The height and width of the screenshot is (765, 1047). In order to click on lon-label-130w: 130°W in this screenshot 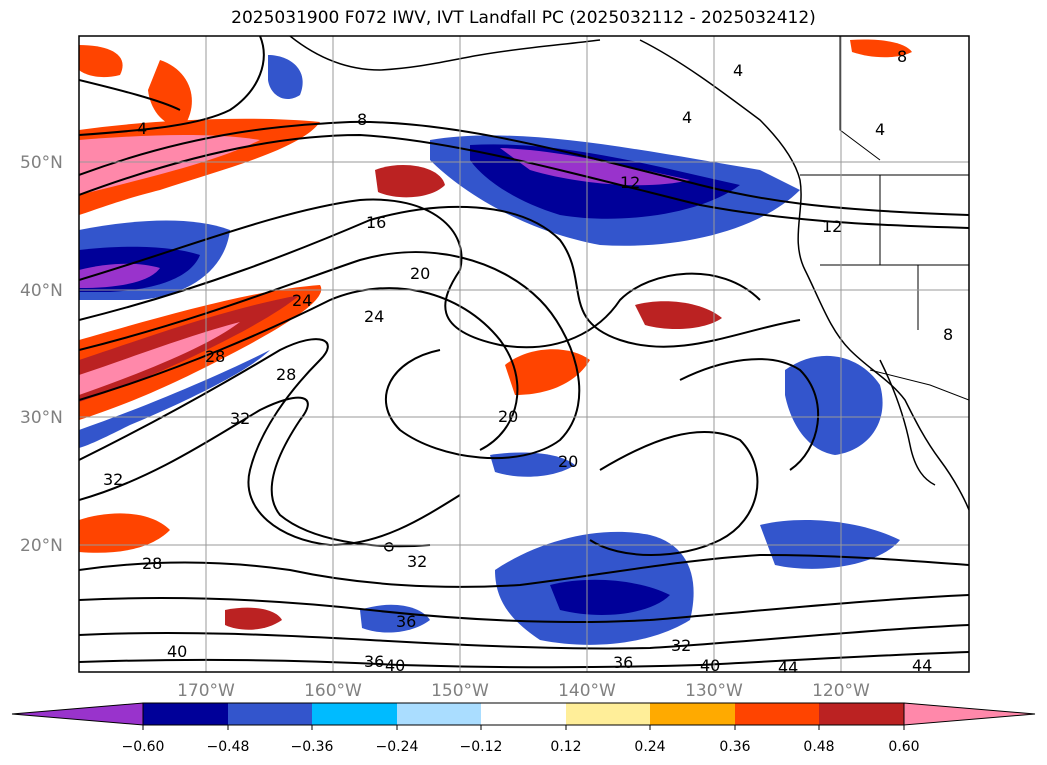, I will do `click(714, 691)`.